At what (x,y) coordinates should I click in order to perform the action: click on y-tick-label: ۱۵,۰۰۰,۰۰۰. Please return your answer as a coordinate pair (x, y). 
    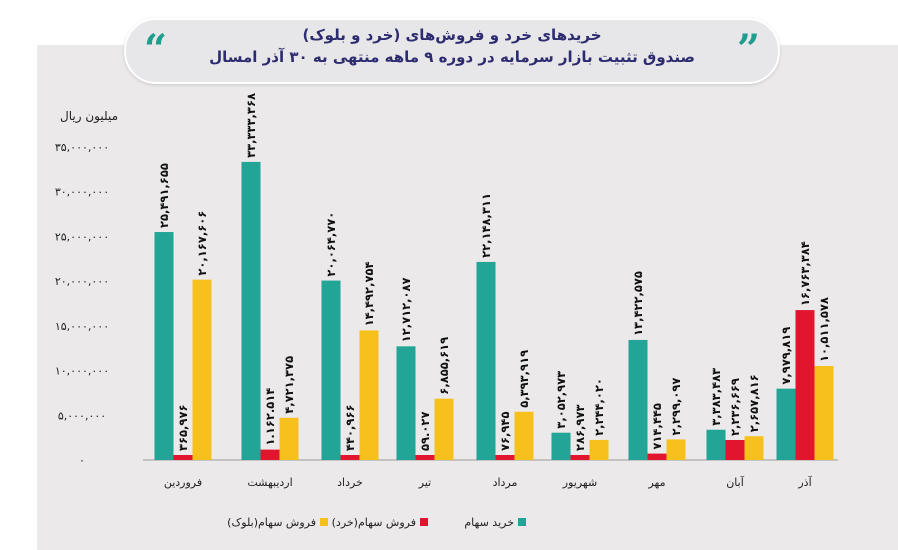
    Looking at the image, I should click on (82, 326).